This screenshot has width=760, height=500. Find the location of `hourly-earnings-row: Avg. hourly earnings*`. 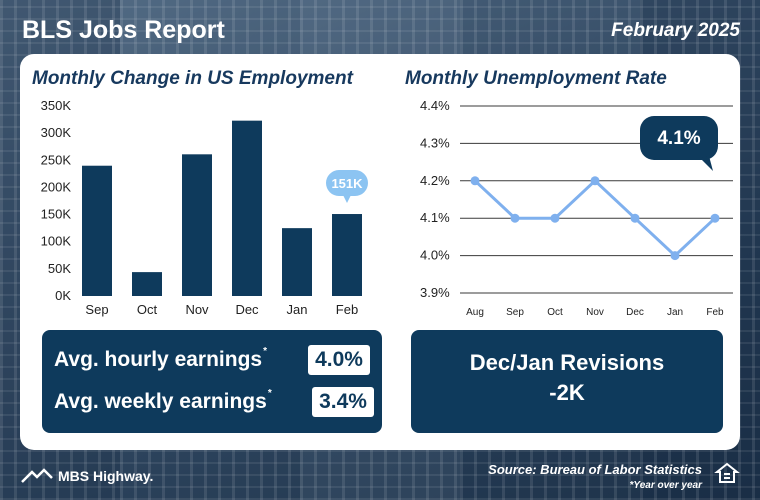

hourly-earnings-row: Avg. hourly earnings* is located at coordinates (160, 360).